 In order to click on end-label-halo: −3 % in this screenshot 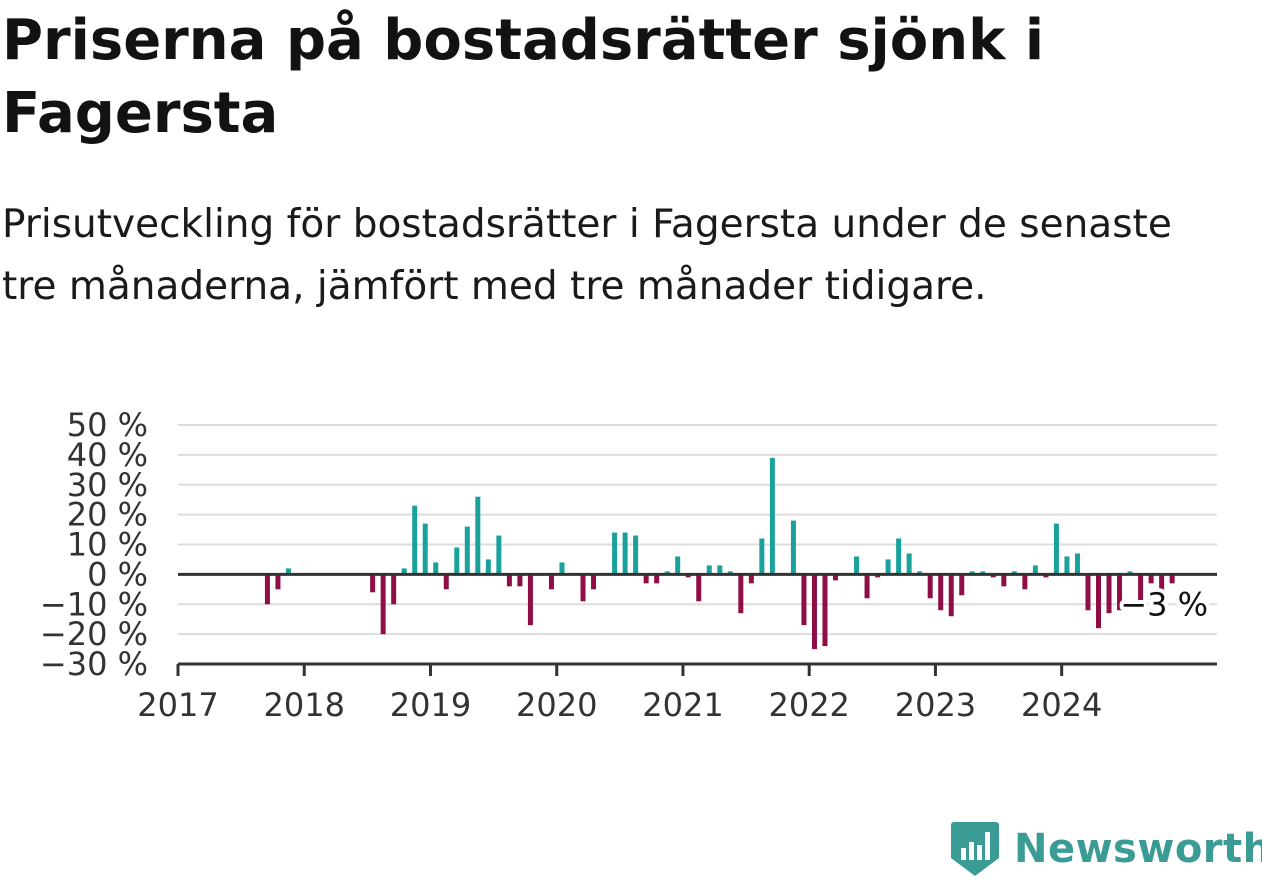, I will do `click(1164, 604)`.